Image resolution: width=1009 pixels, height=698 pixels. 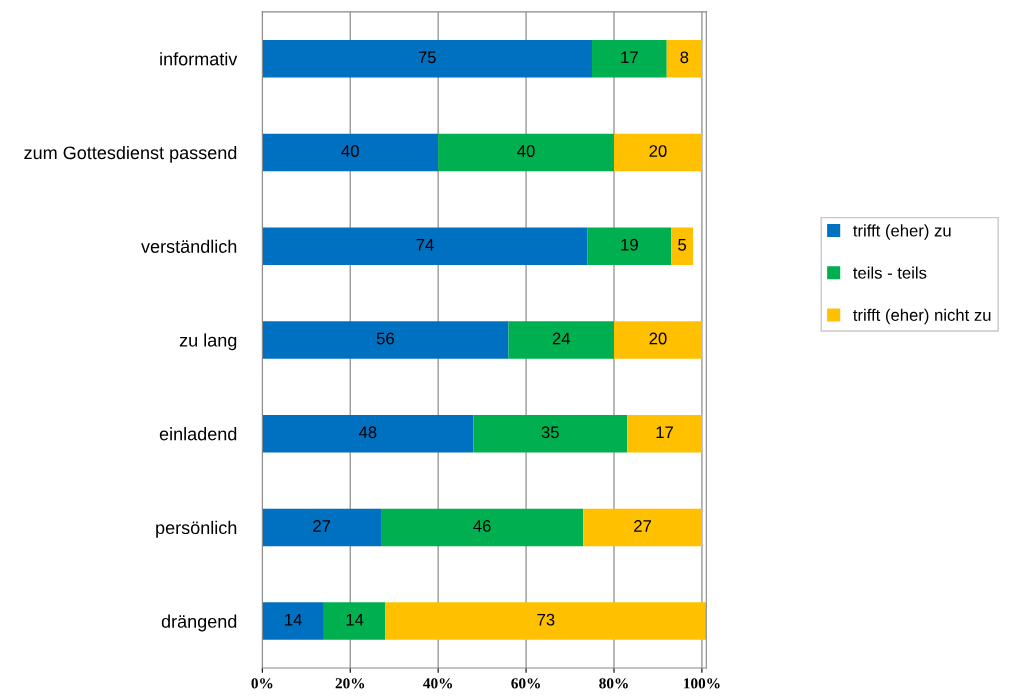 I want to click on data-label: 8, so click(x=684, y=57).